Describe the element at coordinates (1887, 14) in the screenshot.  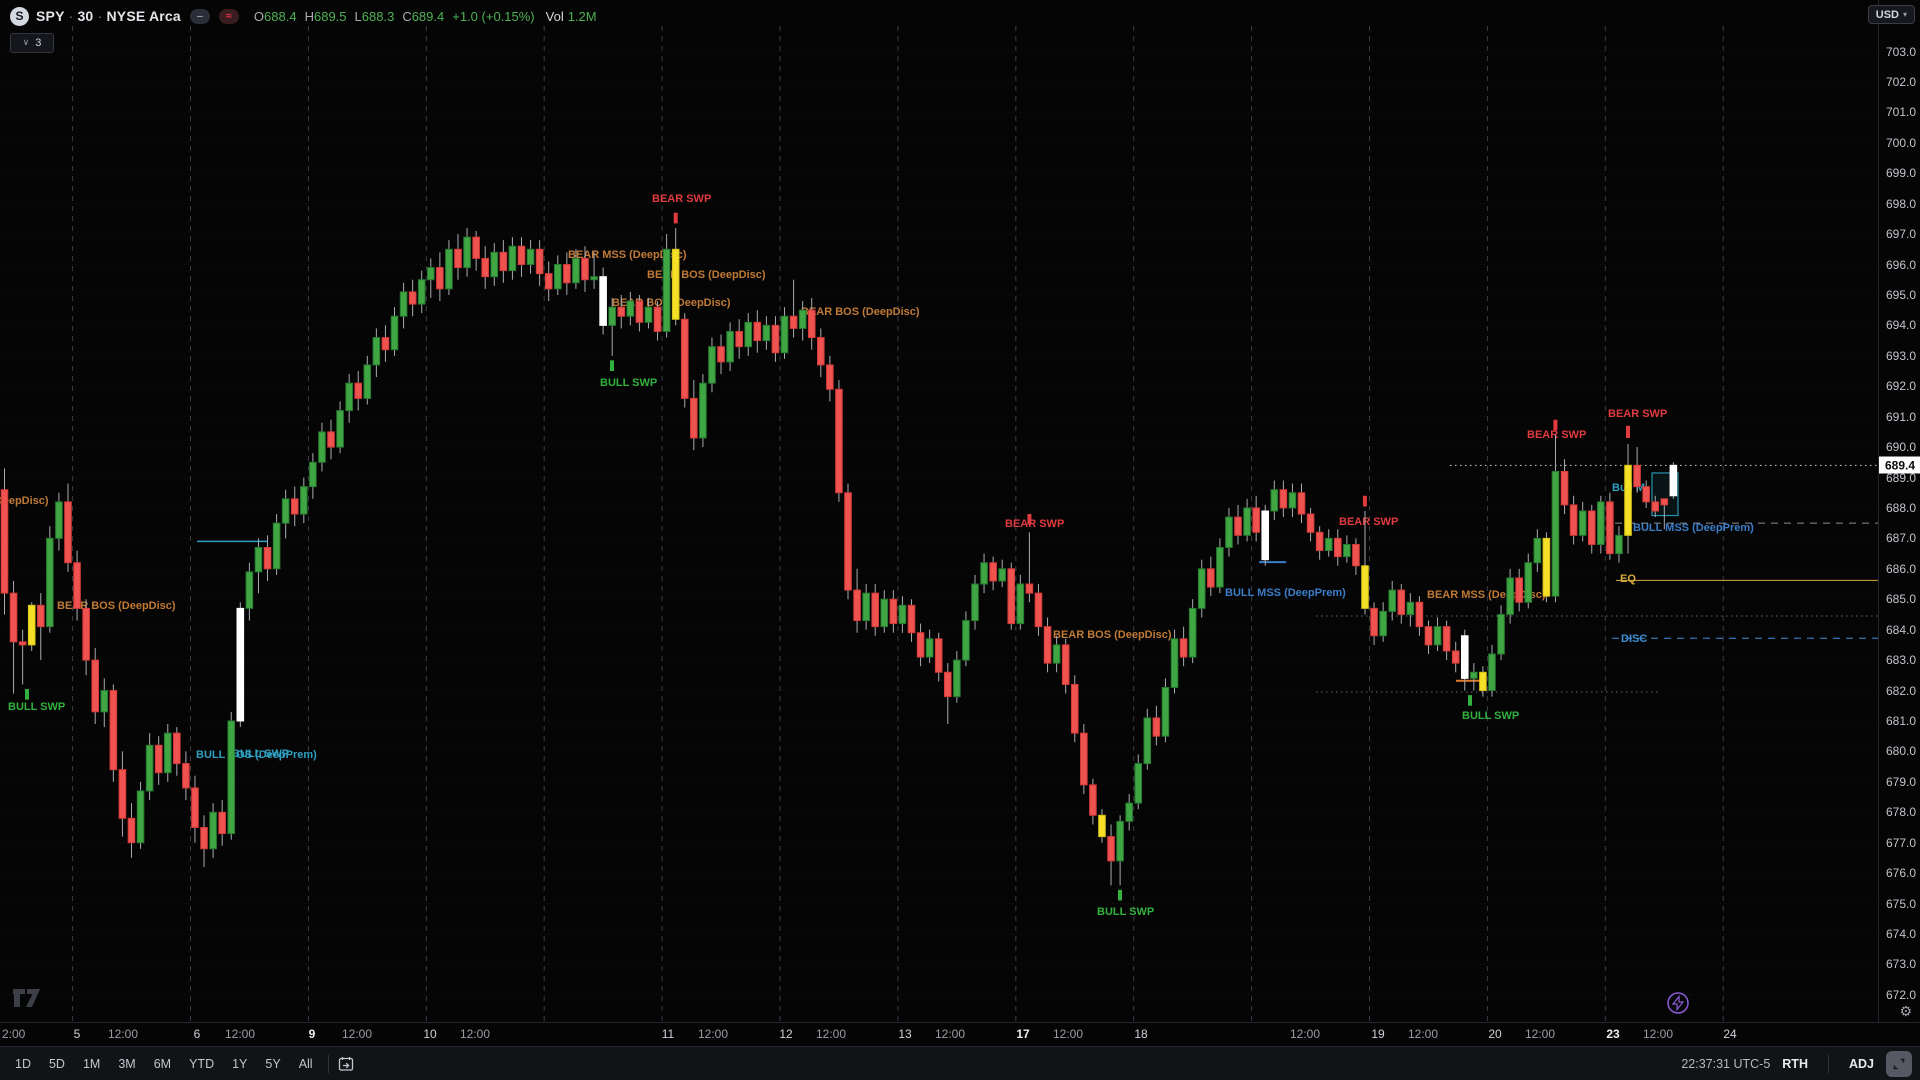
I see `currency-label: USD` at that location.